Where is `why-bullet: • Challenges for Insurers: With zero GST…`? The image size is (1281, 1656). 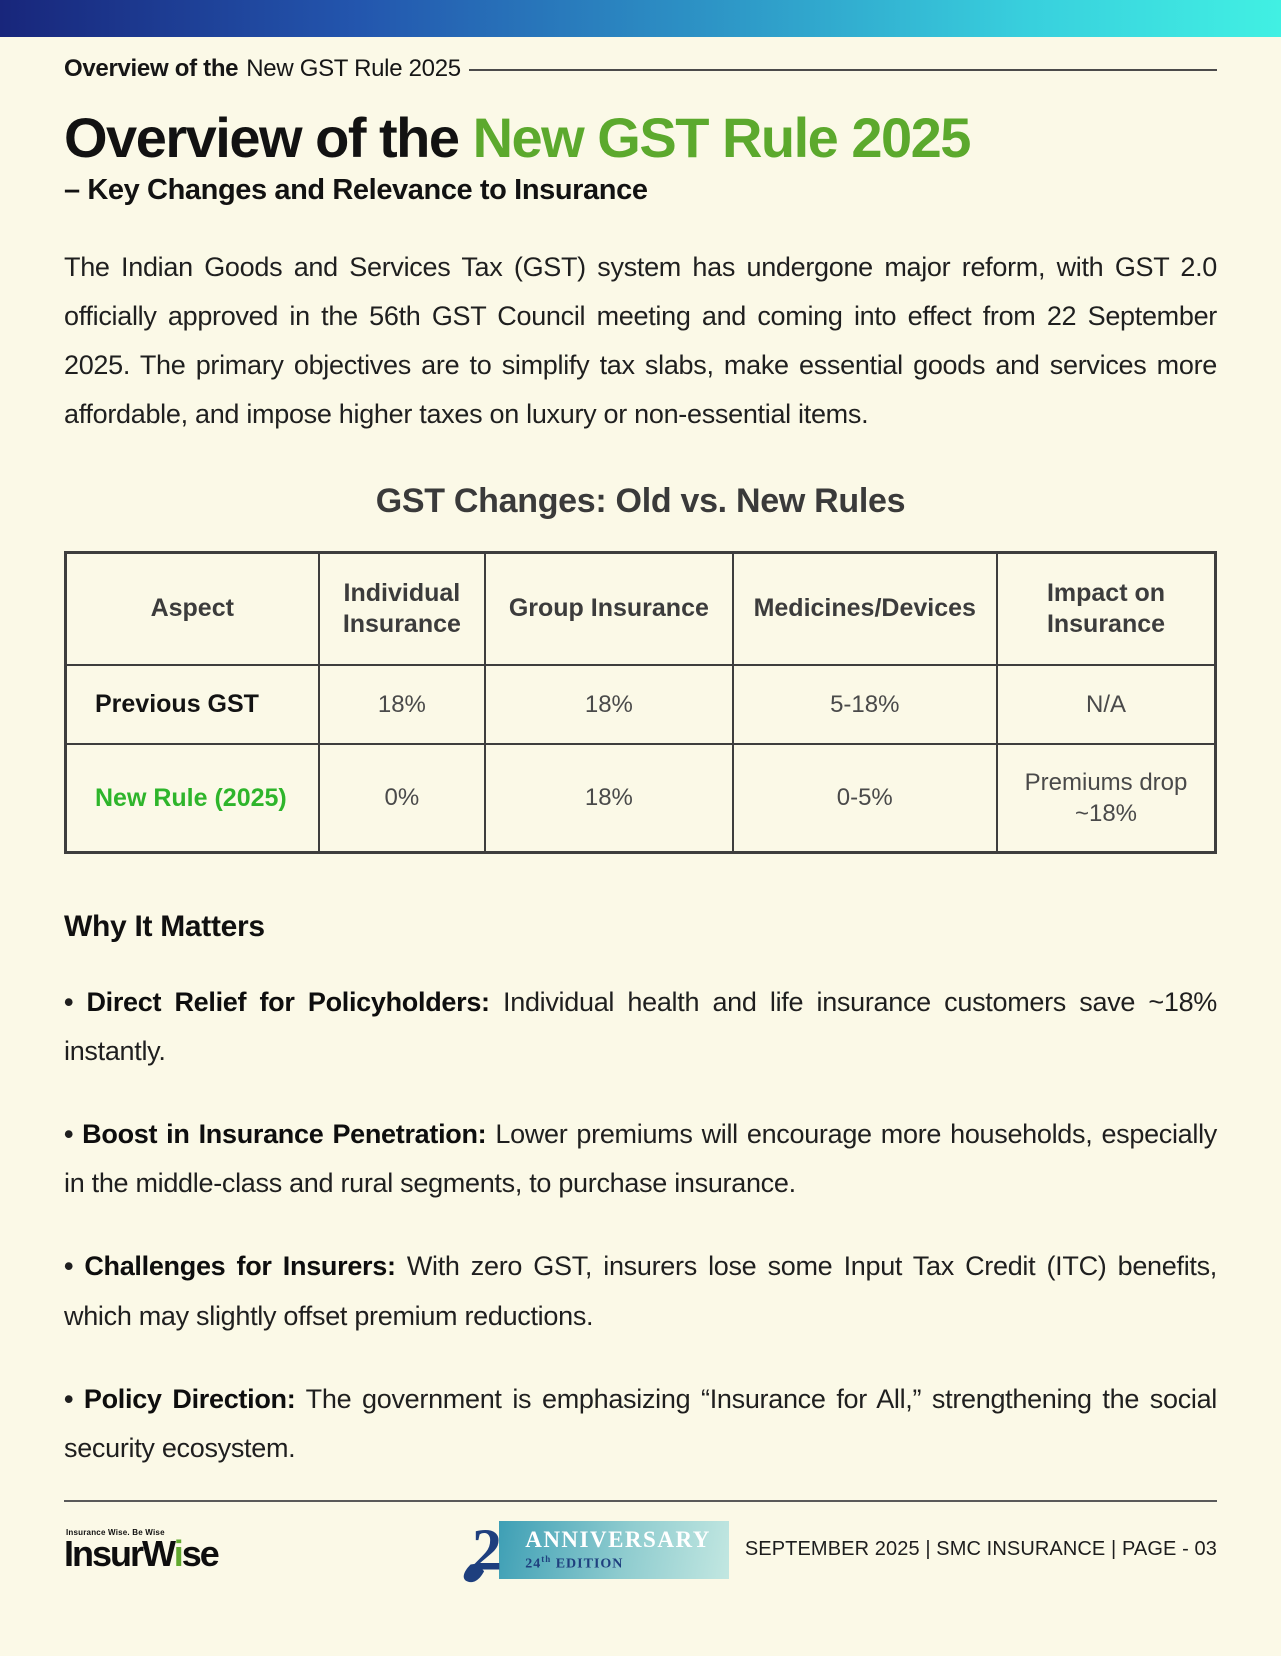 why-bullet: • Challenges for Insurers: With zero GST… is located at coordinates (640, 1291).